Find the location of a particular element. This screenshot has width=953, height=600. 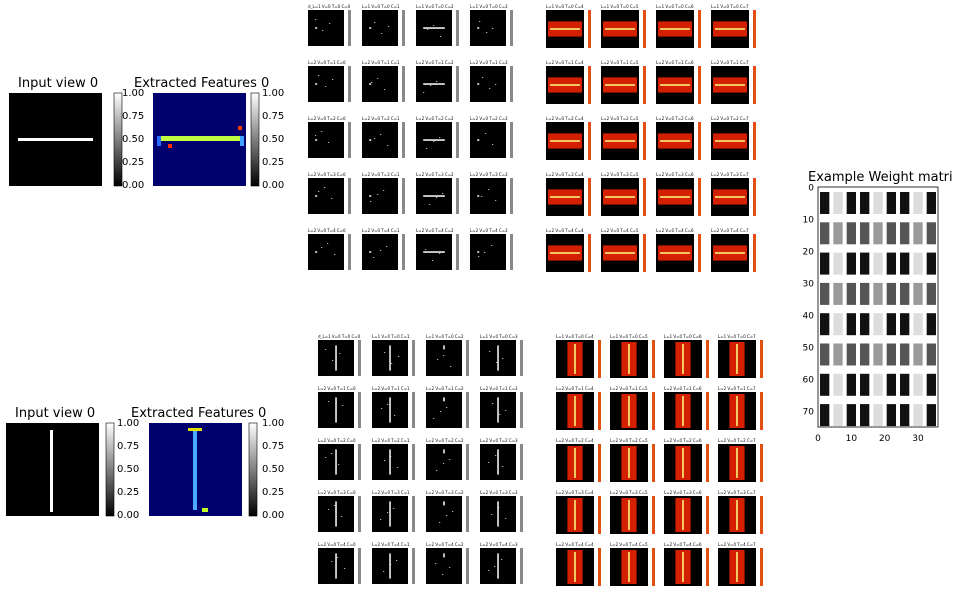

input-image-top is located at coordinates (66, 139).